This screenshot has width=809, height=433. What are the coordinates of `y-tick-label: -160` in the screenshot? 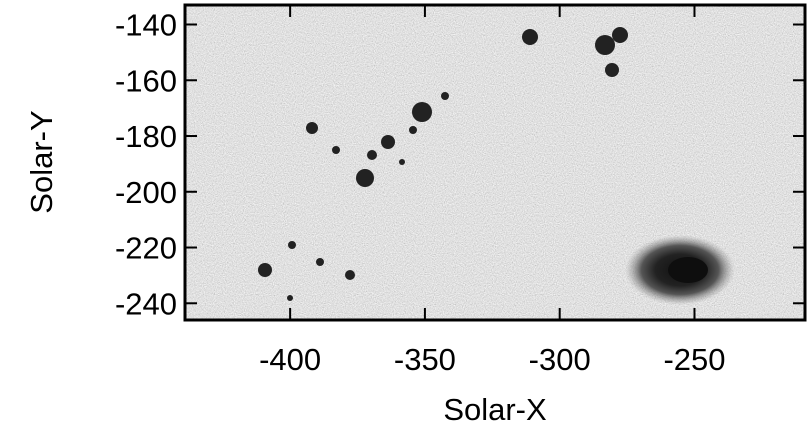 It's located at (146, 80).